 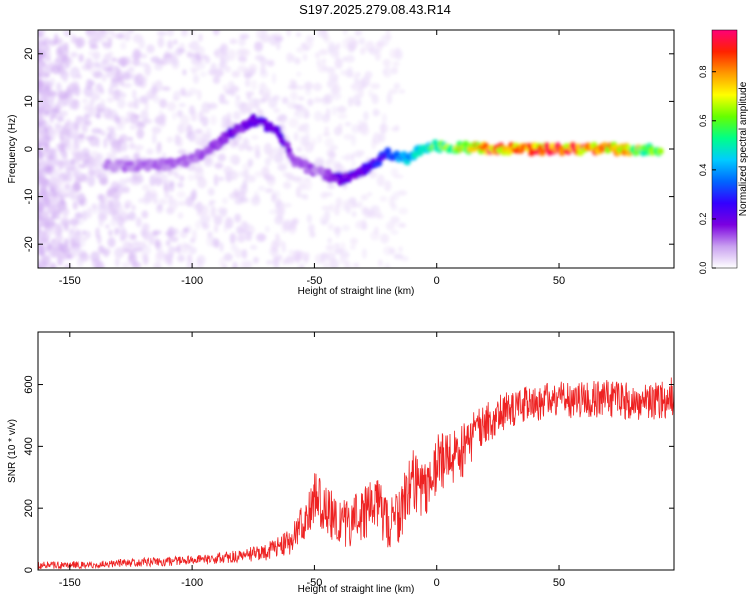 I want to click on spectrogram-ridge-cell, so click(x=466, y=144).